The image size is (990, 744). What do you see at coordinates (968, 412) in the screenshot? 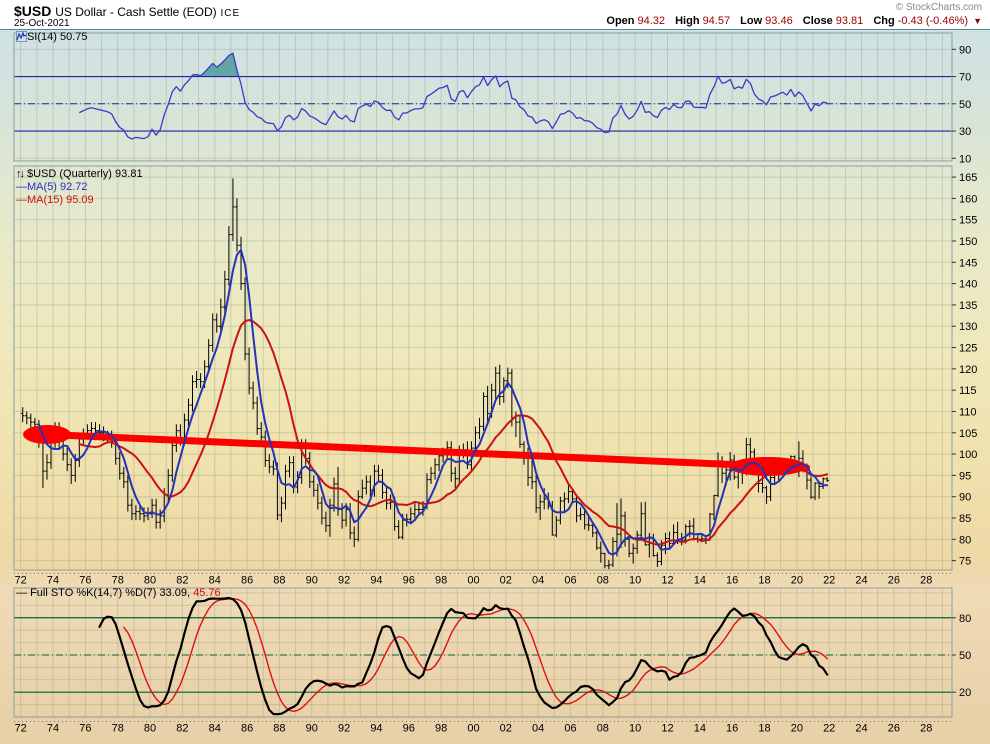
I see `tick-label: 110` at bounding box center [968, 412].